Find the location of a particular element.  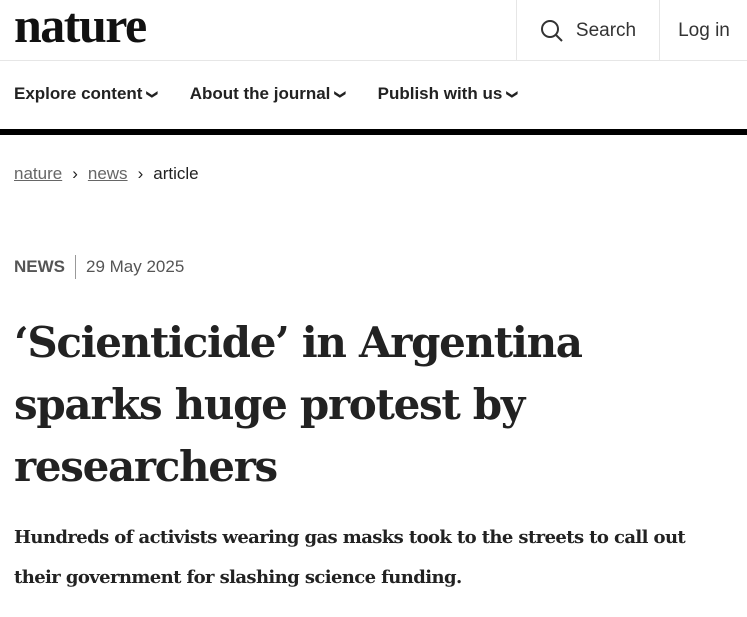

search-button: Search is located at coordinates (588, 30).